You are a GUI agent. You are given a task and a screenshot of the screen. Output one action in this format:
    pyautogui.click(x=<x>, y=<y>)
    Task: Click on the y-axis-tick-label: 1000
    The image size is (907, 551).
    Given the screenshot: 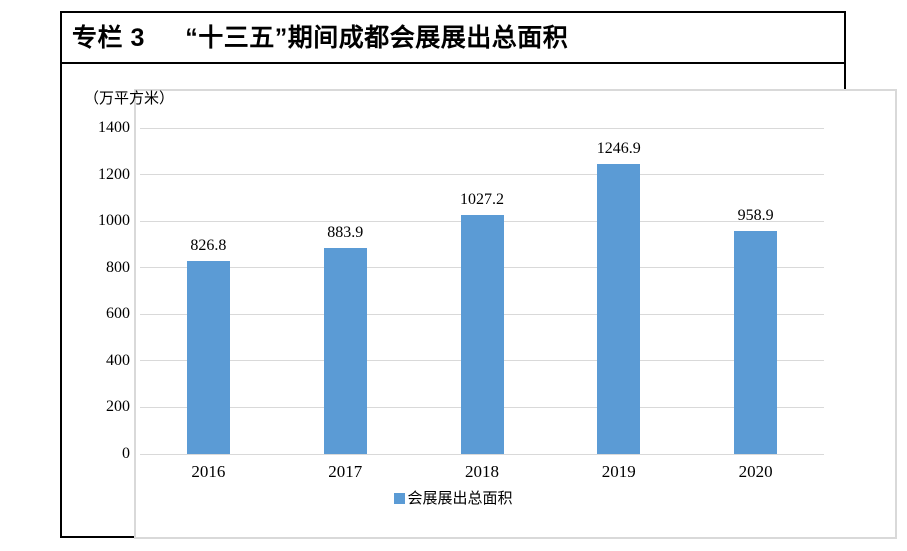 What is the action you would take?
    pyautogui.click(x=114, y=221)
    